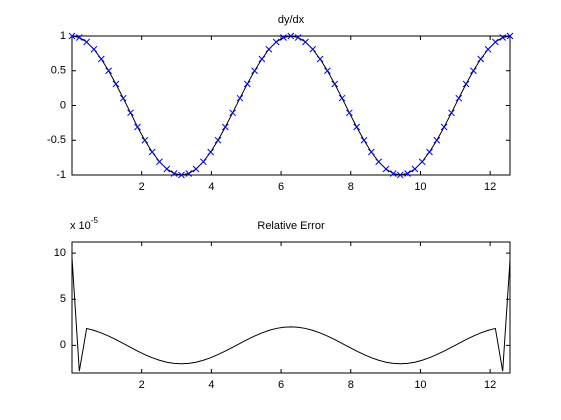 The image size is (561, 420). What do you see at coordinates (63, 36) in the screenshot?
I see `y-tick-label: 1` at bounding box center [63, 36].